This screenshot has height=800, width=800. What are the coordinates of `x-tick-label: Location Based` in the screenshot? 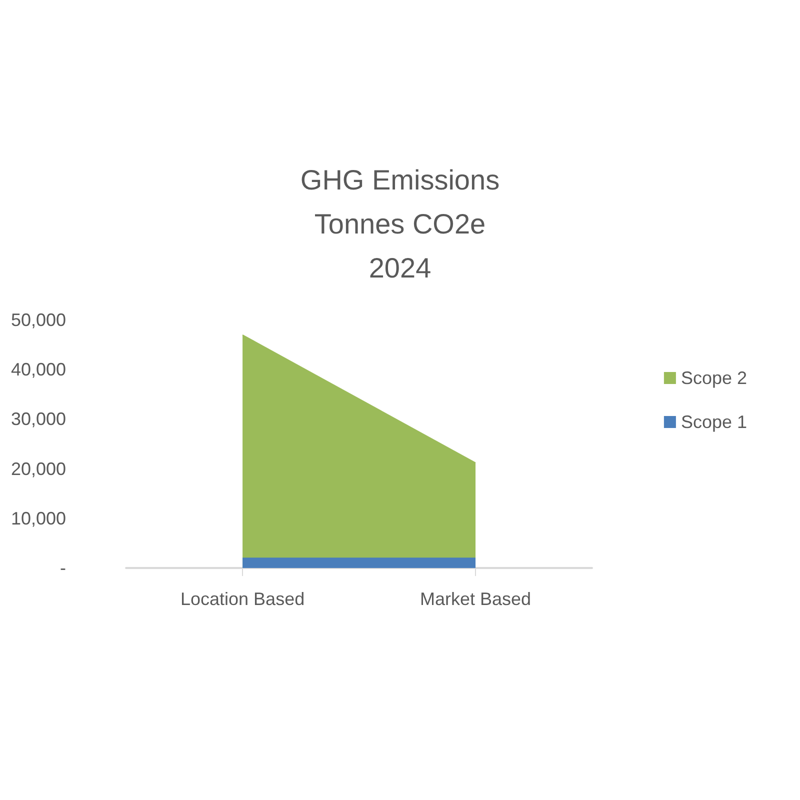 It's located at (242, 599).